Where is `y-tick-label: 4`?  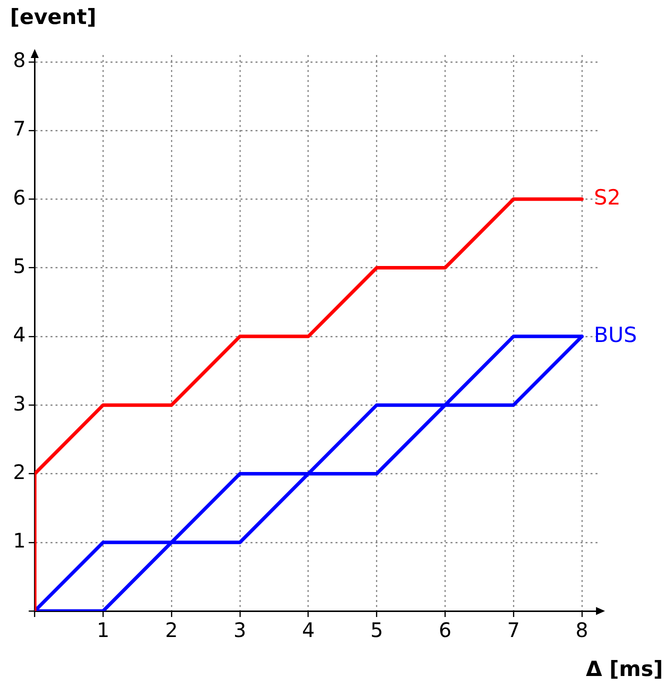
y-tick-label: 4 is located at coordinates (19, 334).